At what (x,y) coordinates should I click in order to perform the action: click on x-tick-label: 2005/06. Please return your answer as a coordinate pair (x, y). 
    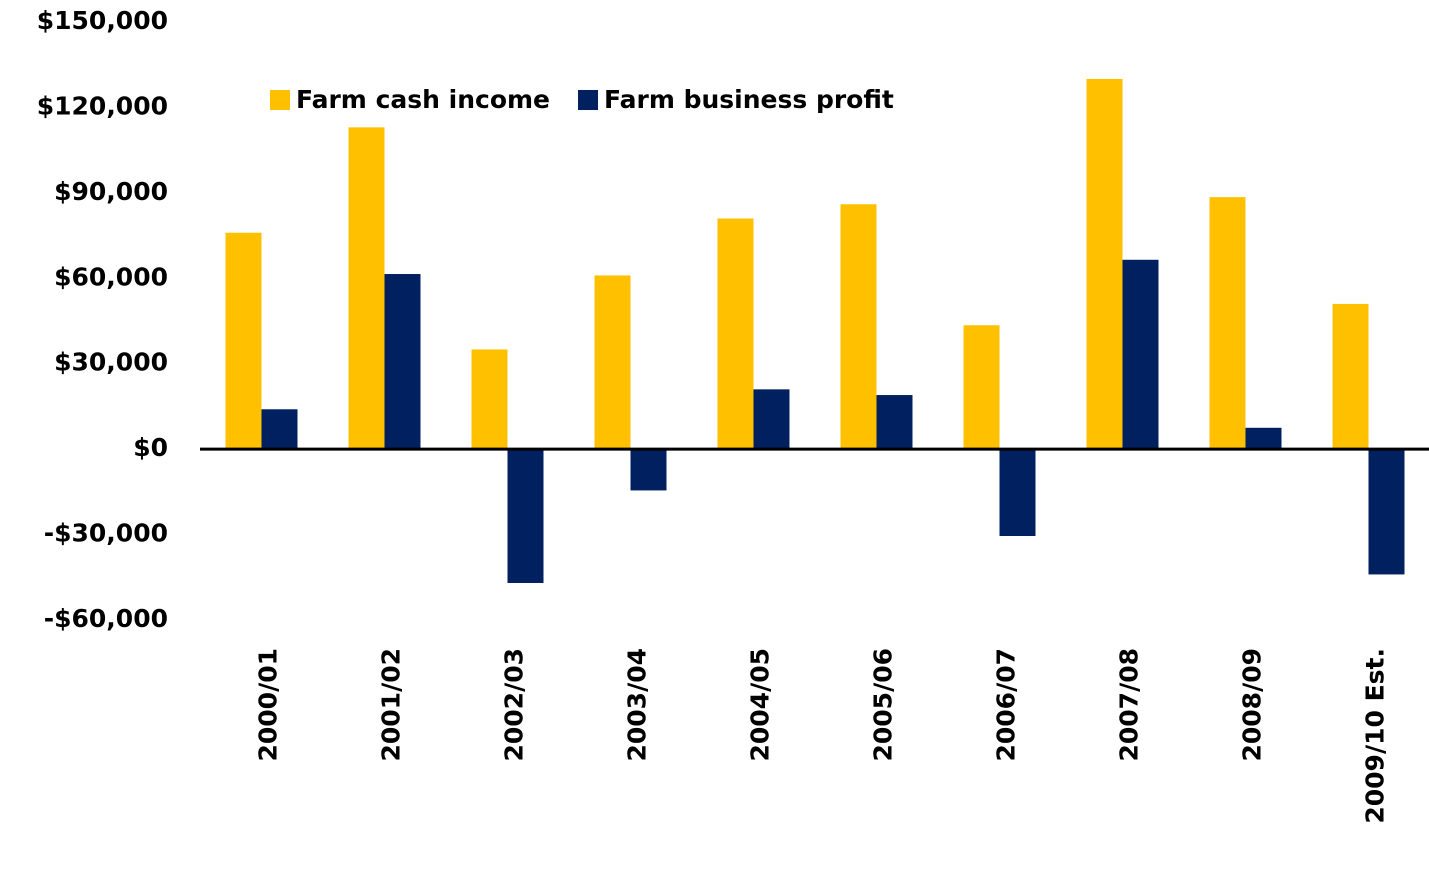
    Looking at the image, I should click on (883, 705).